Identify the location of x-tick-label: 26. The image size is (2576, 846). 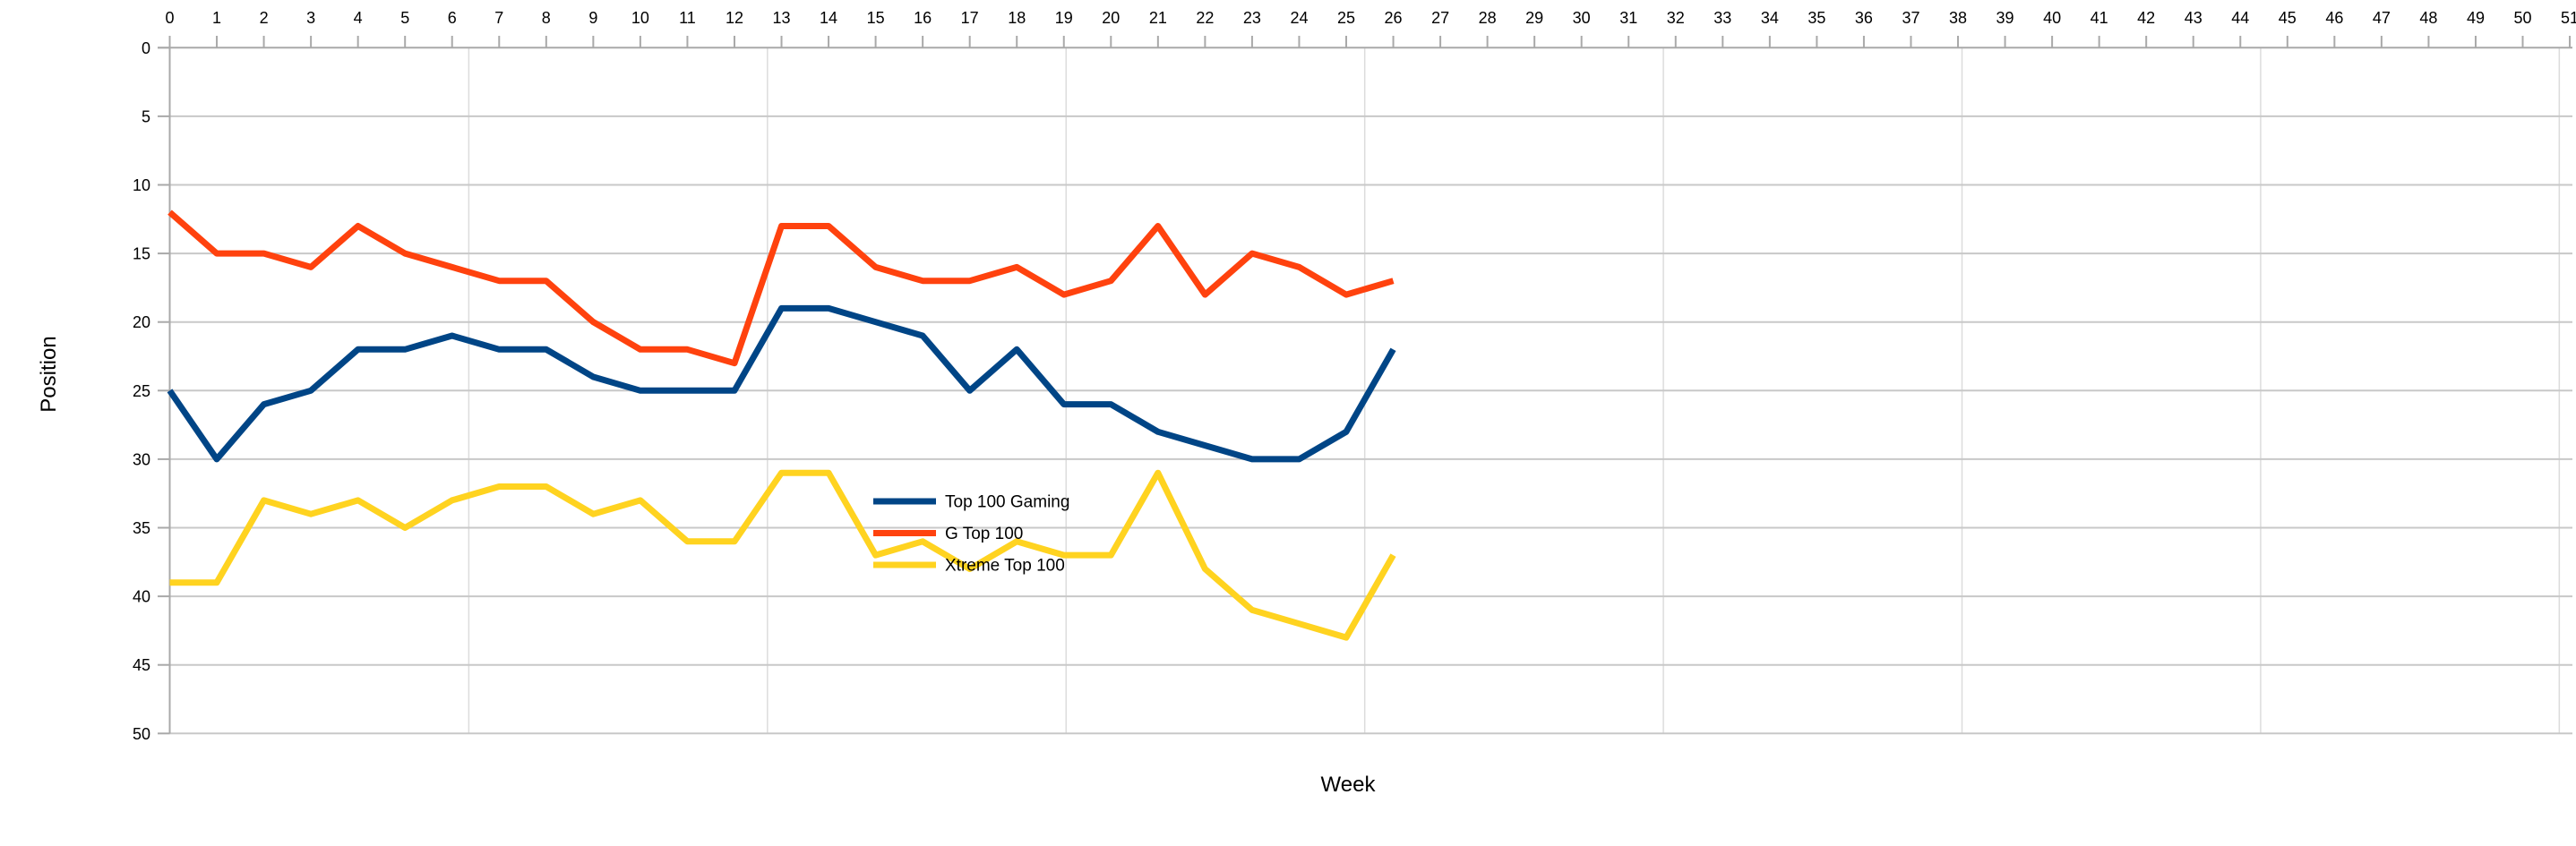
(1394, 18).